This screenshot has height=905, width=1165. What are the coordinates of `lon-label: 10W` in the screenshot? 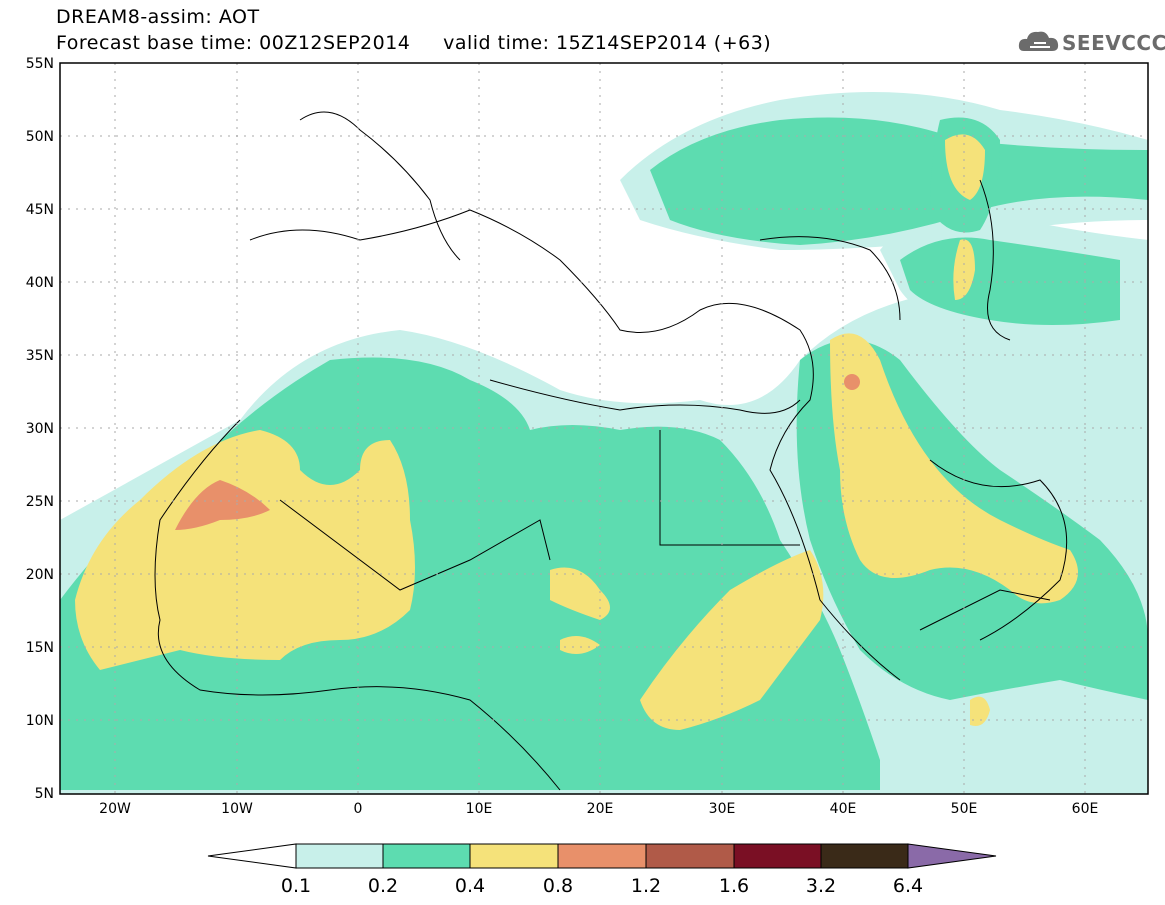 It's located at (237, 809).